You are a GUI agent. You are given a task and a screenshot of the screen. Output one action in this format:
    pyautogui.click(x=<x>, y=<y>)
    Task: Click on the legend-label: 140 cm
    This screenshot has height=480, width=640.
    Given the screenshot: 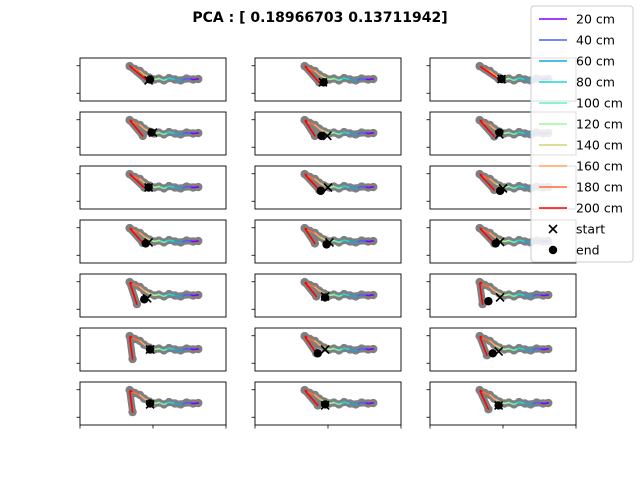 What is the action you would take?
    pyautogui.click(x=599, y=145)
    